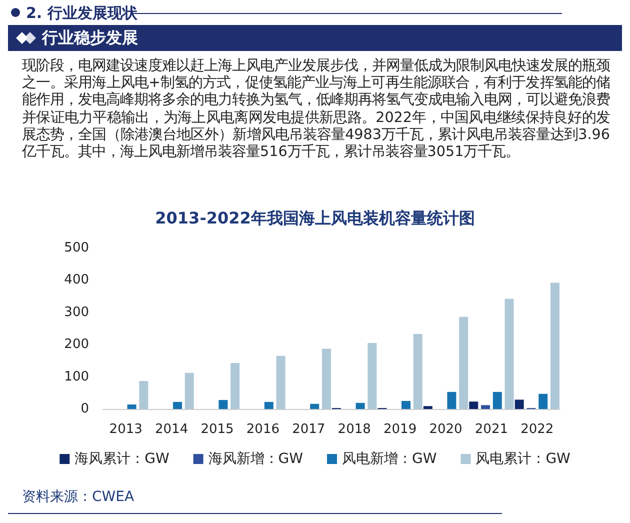 The image size is (630, 523). Describe the element at coordinates (256, 459) in the screenshot. I see `legend-label: 海风新增：GW` at that location.